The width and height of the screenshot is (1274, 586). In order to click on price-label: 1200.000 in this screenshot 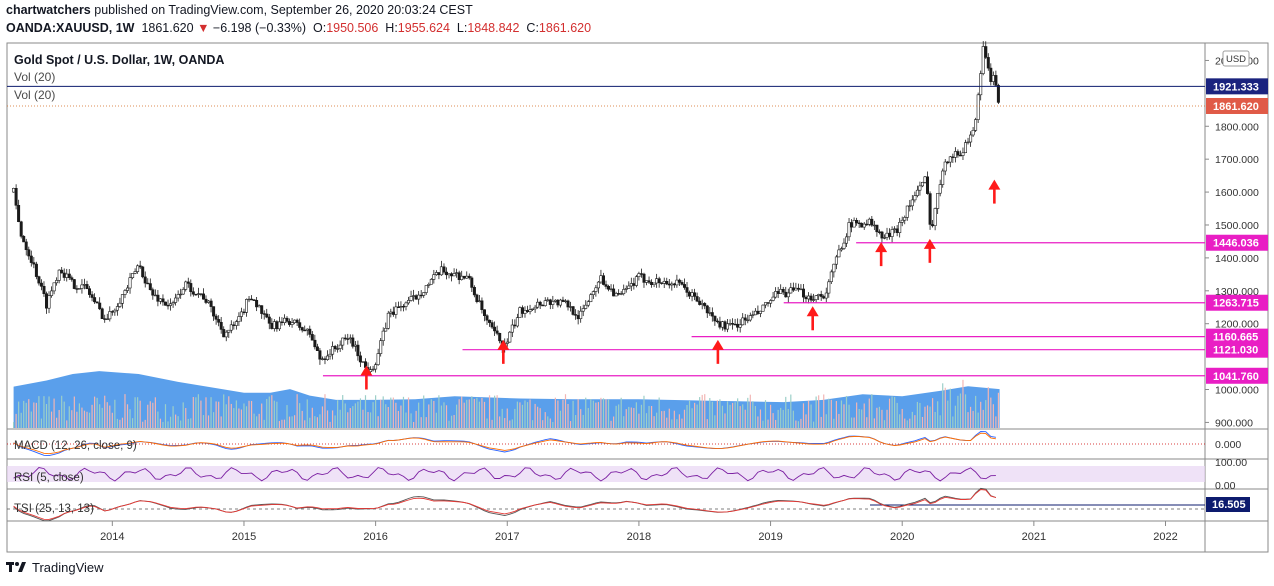, I will do `click(1237, 325)`.